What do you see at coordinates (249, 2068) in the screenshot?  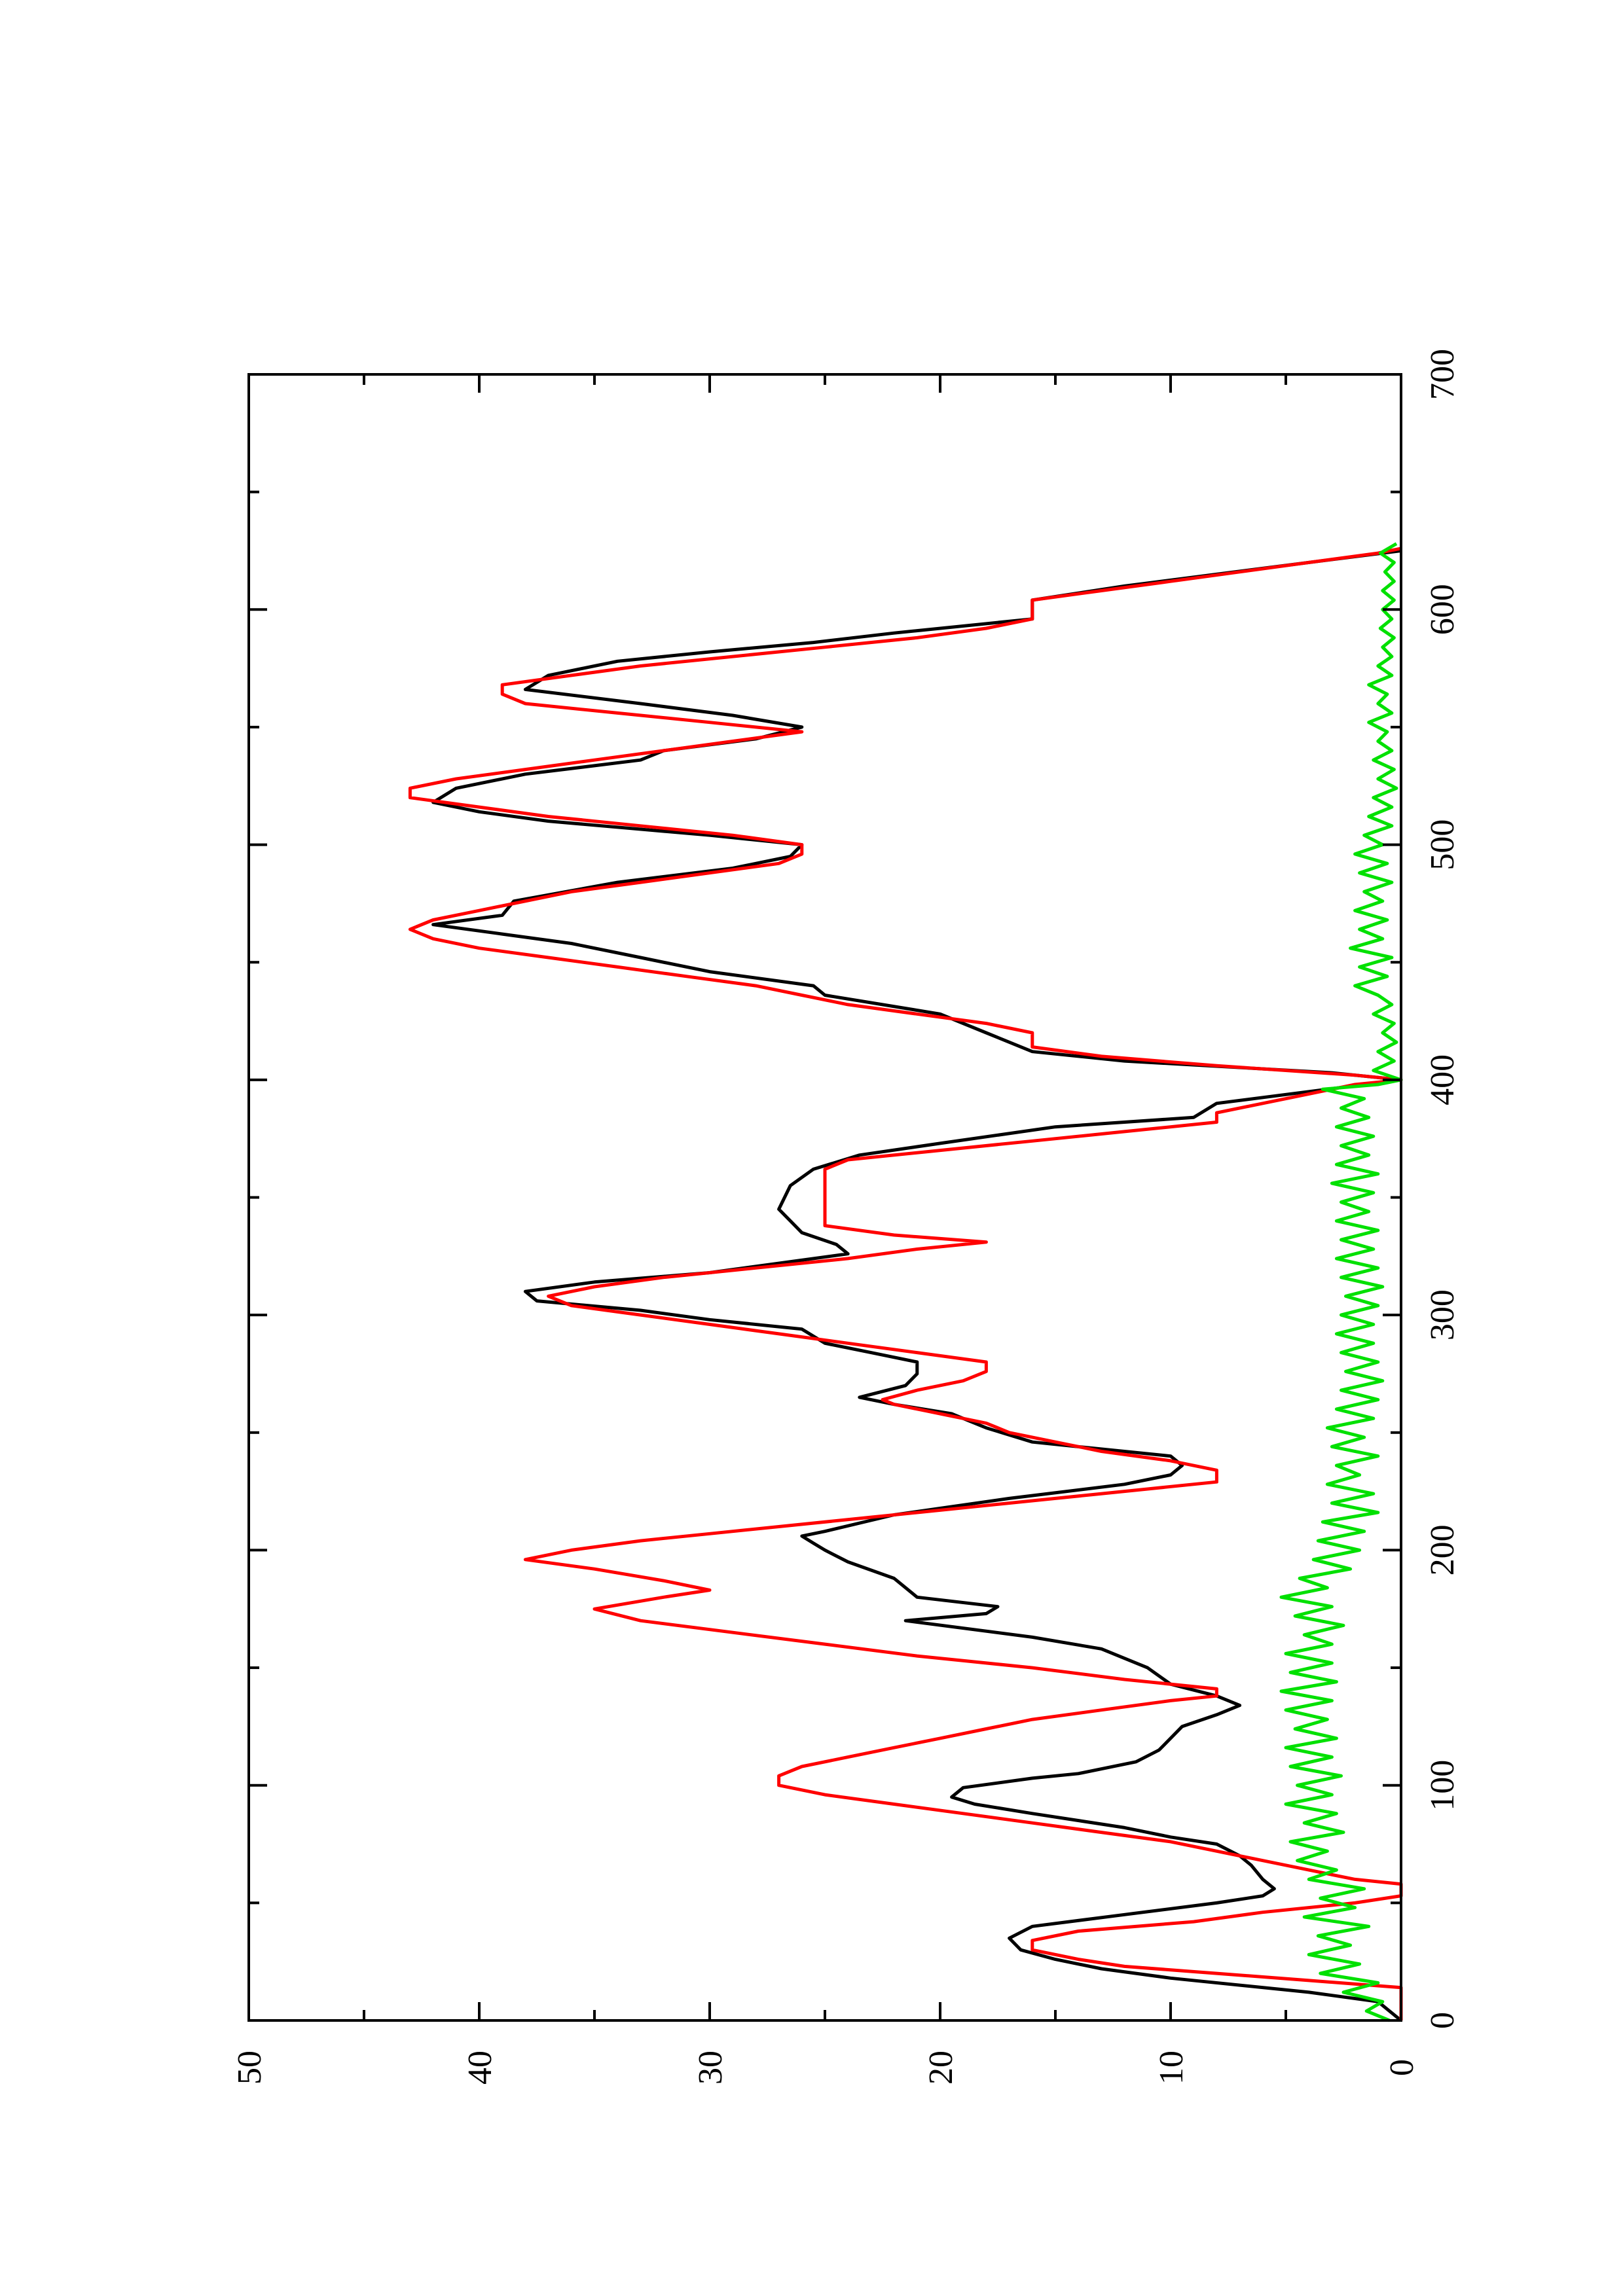 I see `y-tick-label: 50` at bounding box center [249, 2068].